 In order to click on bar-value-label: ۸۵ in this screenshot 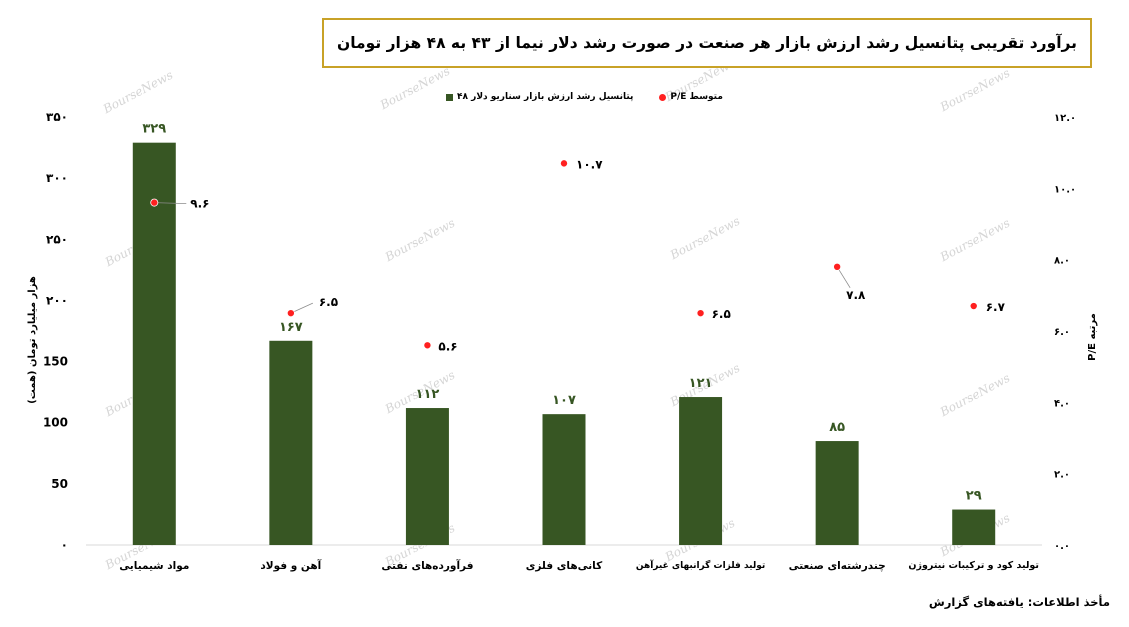, I will do `click(837, 427)`.